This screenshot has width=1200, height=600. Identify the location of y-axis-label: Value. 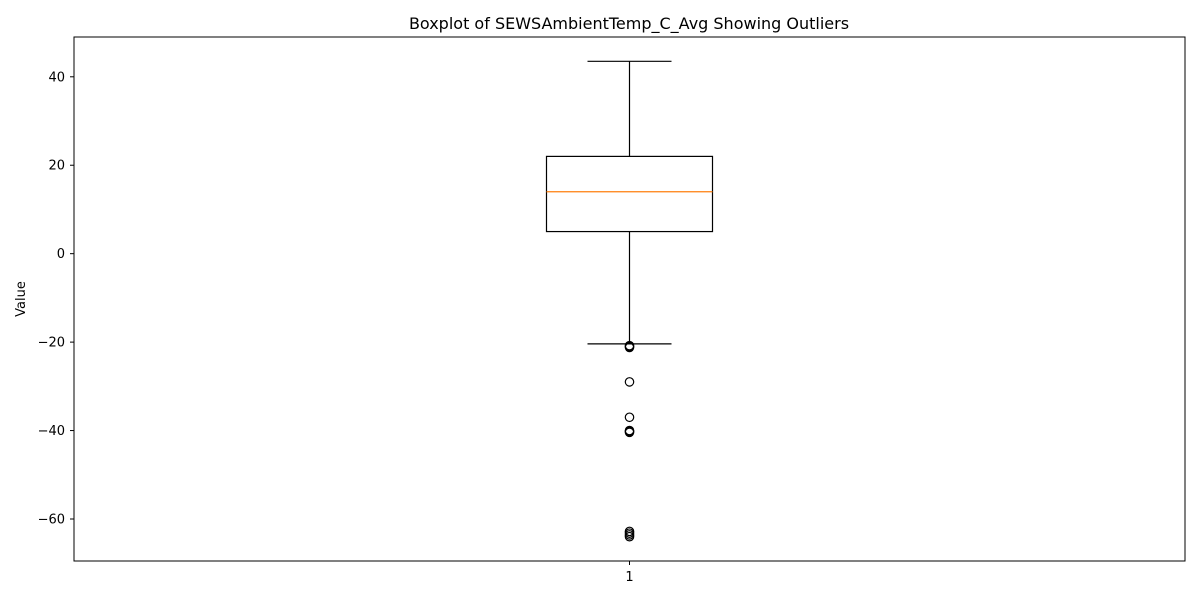
(21, 299).